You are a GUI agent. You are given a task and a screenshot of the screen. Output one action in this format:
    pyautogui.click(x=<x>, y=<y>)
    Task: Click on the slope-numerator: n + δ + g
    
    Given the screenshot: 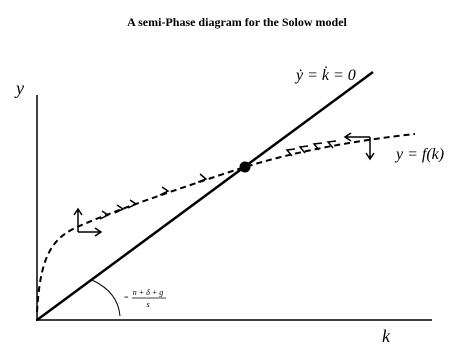 What is the action you would take?
    pyautogui.click(x=148, y=292)
    